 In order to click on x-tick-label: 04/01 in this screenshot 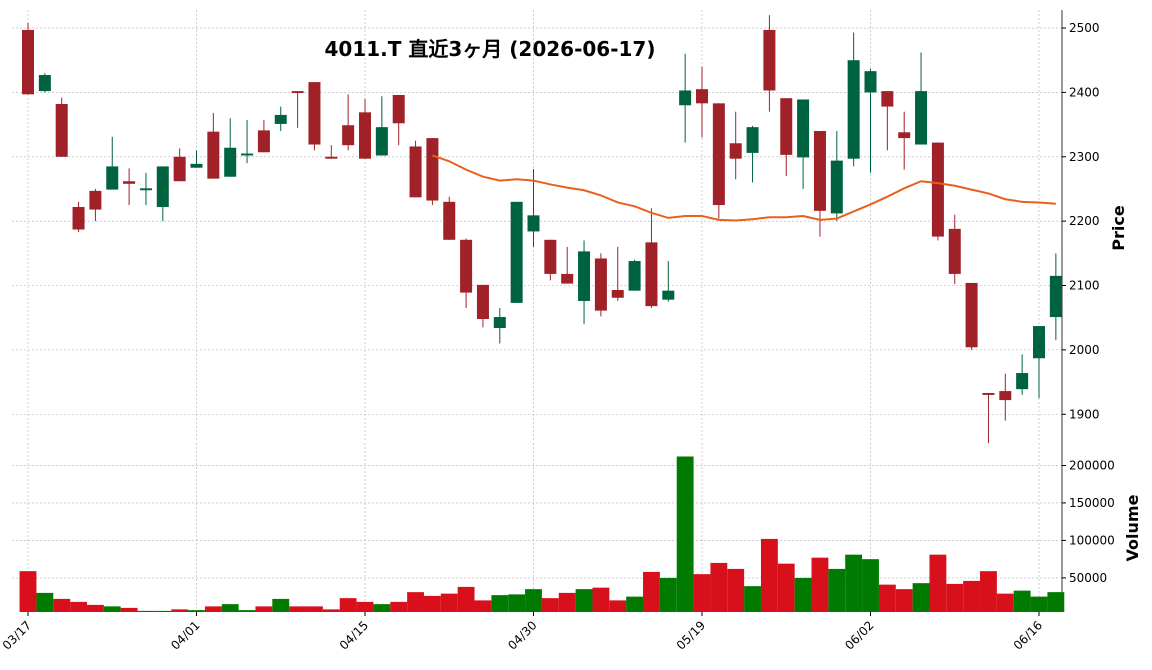, I will do `click(185, 635)`.